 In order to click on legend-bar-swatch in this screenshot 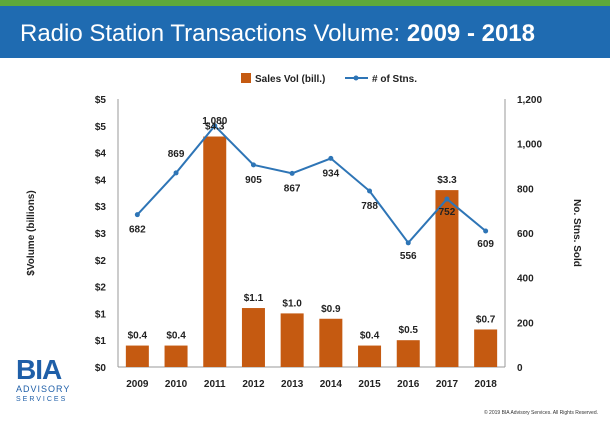, I will do `click(246, 78)`.